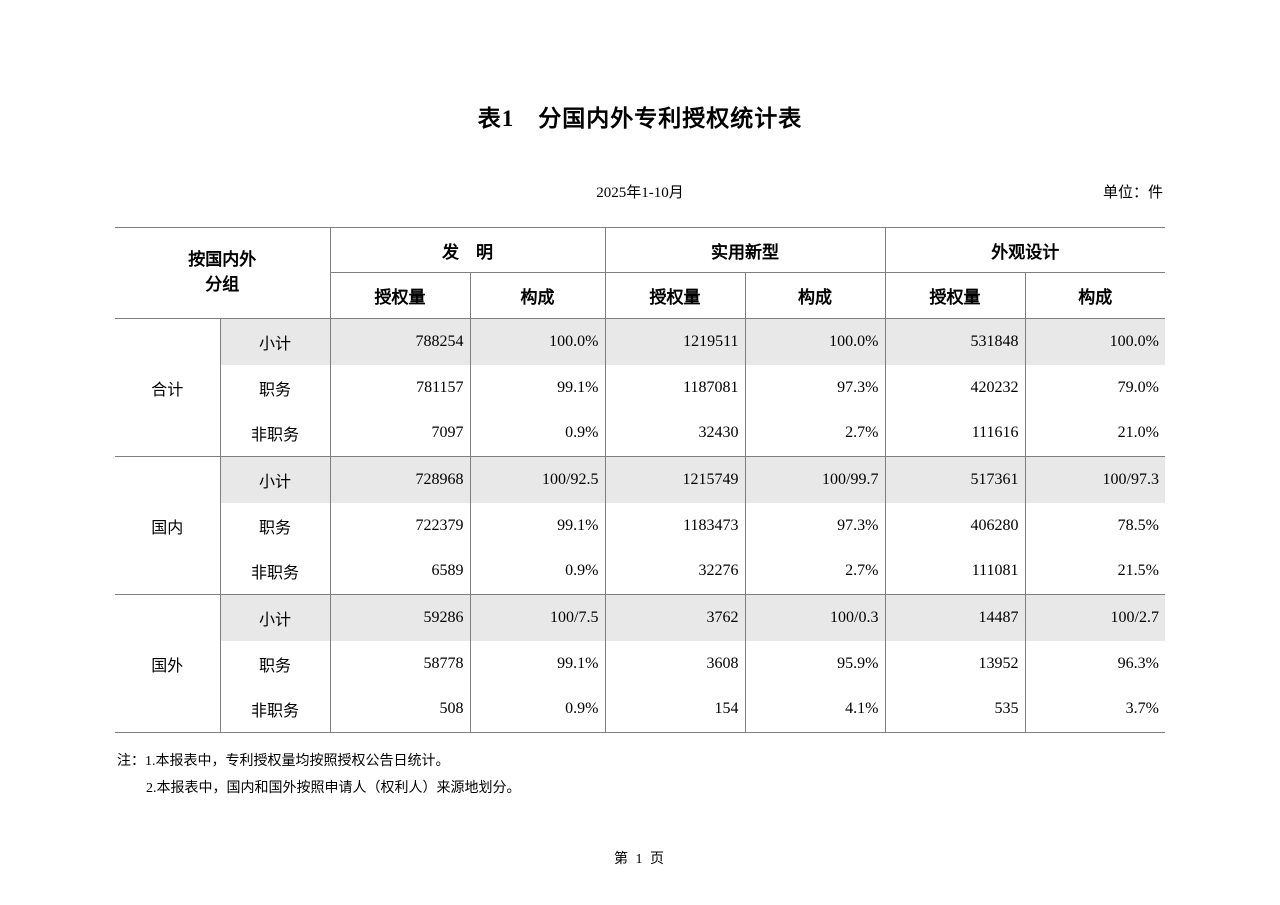  Describe the element at coordinates (640, 859) in the screenshot. I see `page-number: 第 1 页` at that location.